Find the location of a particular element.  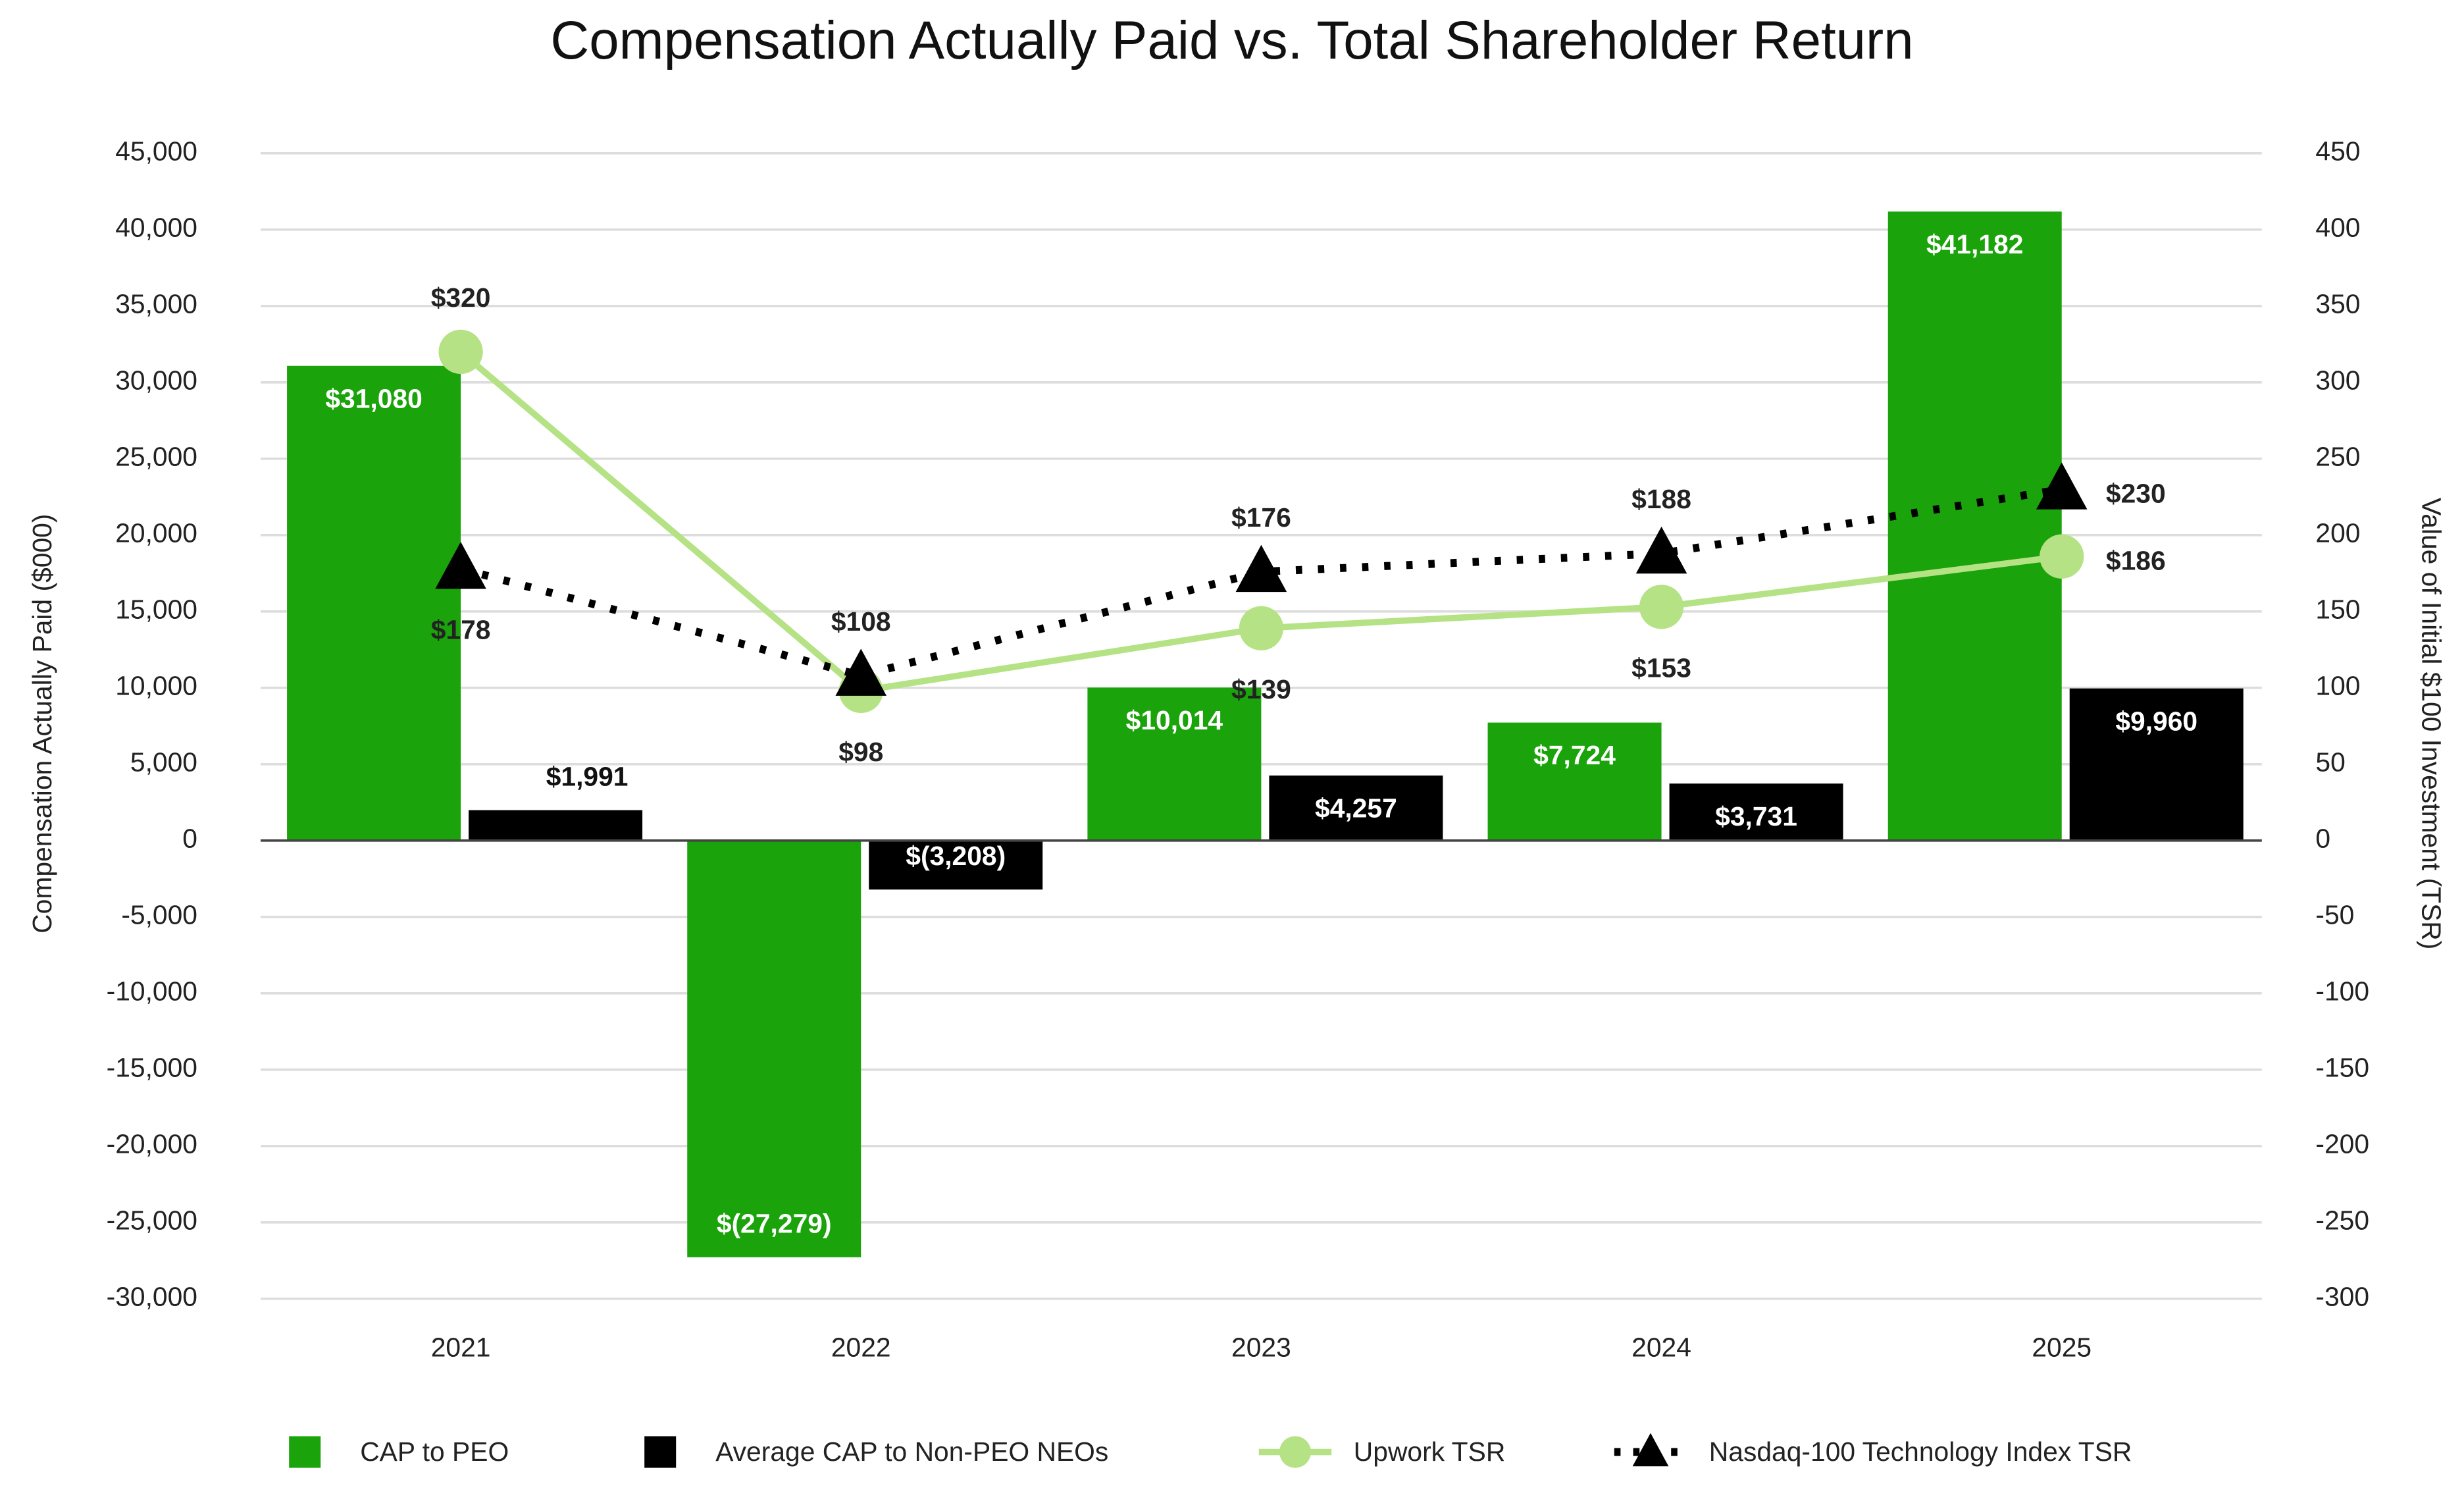

data-label: $4,257 is located at coordinates (1356, 808).